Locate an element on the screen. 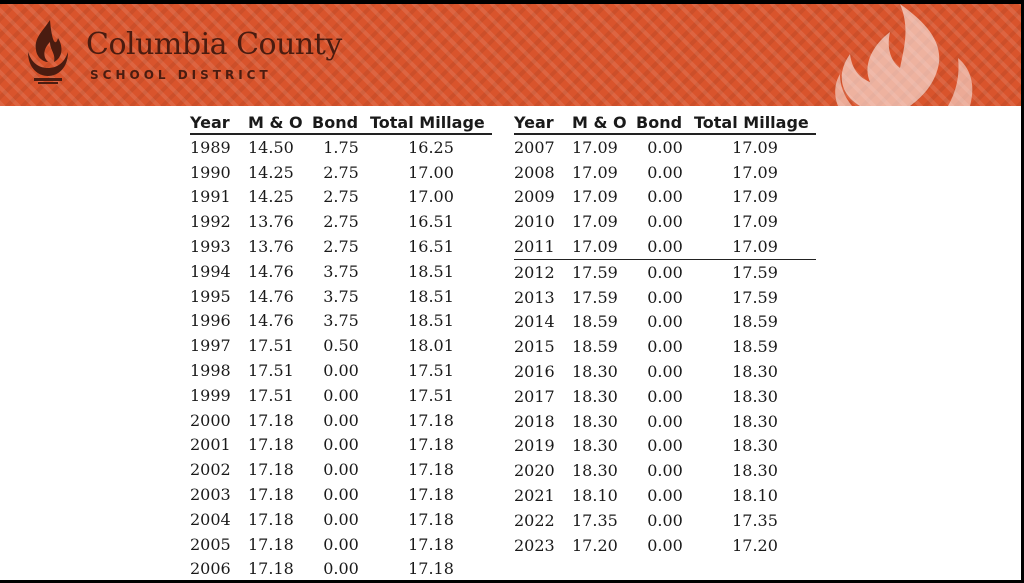  bond-cell: 1.75 is located at coordinates (341, 147).